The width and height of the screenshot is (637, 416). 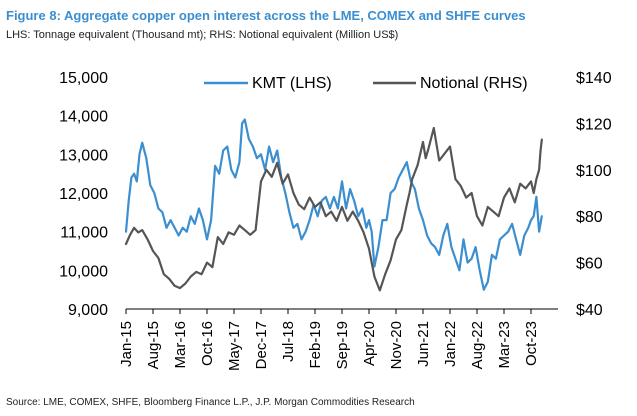 What do you see at coordinates (369, 343) in the screenshot?
I see `x-axis-tick-label: Apr-20` at bounding box center [369, 343].